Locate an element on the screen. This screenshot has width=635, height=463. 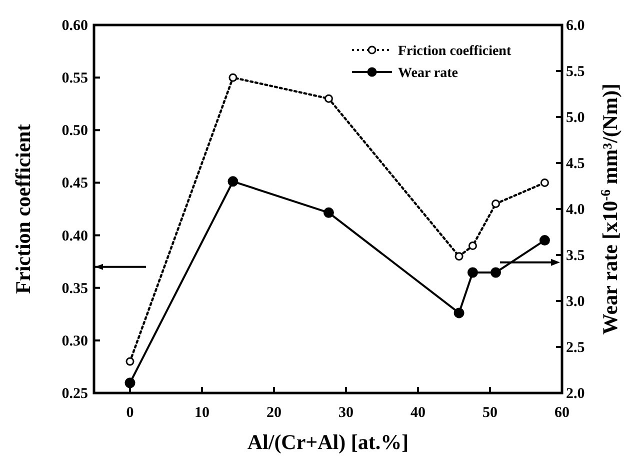
y2-tick-label: 4.5 is located at coordinates (575, 164).